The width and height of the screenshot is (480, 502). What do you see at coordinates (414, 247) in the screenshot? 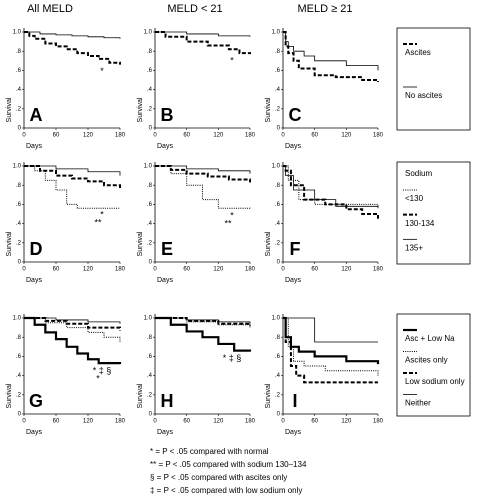
I see `legend-label: 135+` at bounding box center [414, 247].